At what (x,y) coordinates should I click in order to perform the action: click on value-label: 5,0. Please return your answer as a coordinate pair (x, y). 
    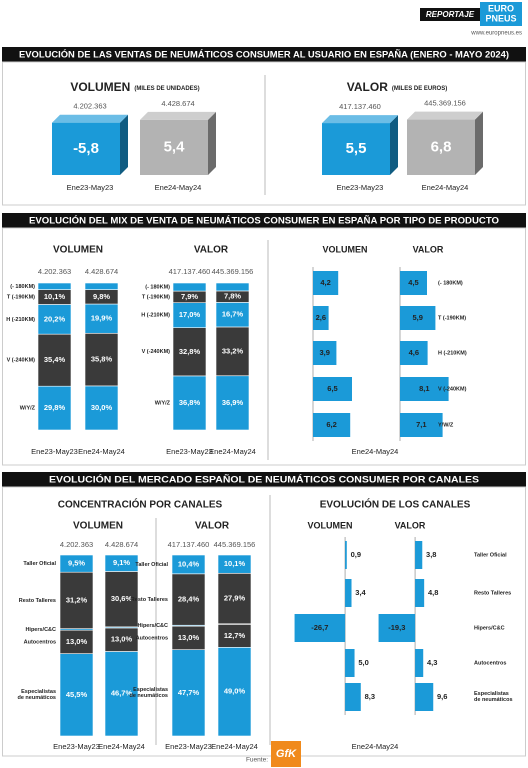
    Looking at the image, I should click on (363, 662).